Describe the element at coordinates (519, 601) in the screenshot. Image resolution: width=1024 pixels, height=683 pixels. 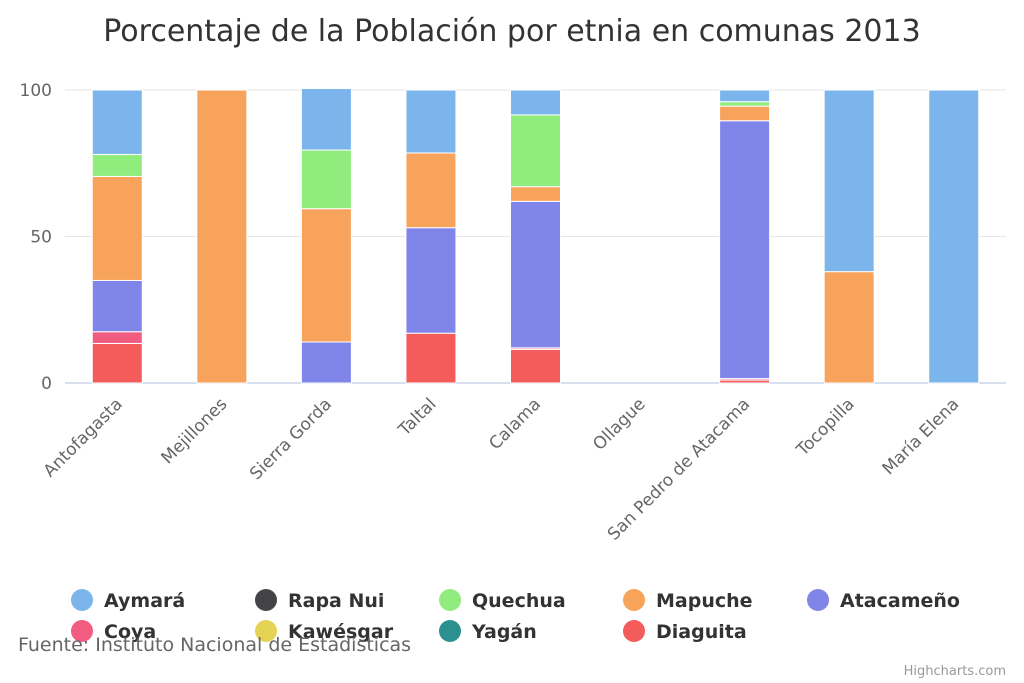
I see `legend-label: Quechua` at that location.